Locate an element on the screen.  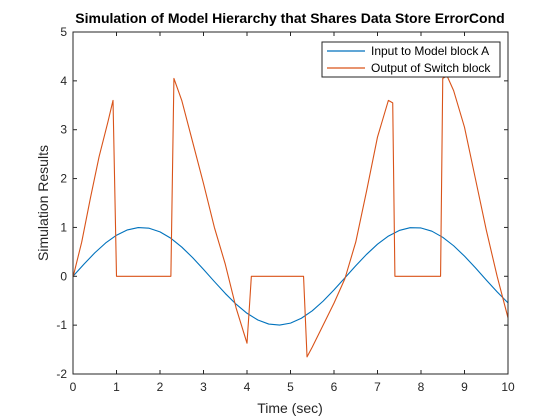
x-tick-label: 3 is located at coordinates (203, 387).